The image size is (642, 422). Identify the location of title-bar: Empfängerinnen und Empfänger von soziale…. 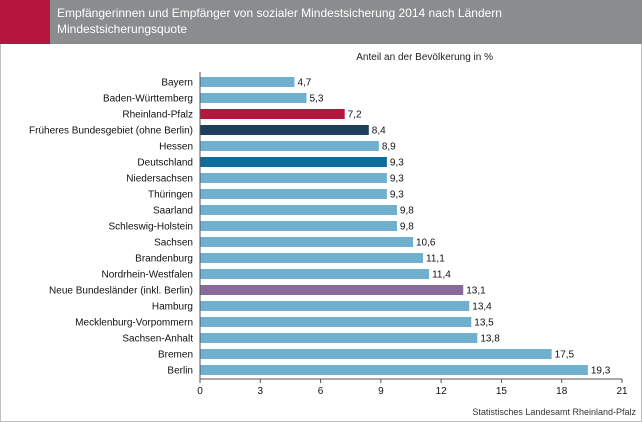
(321, 22).